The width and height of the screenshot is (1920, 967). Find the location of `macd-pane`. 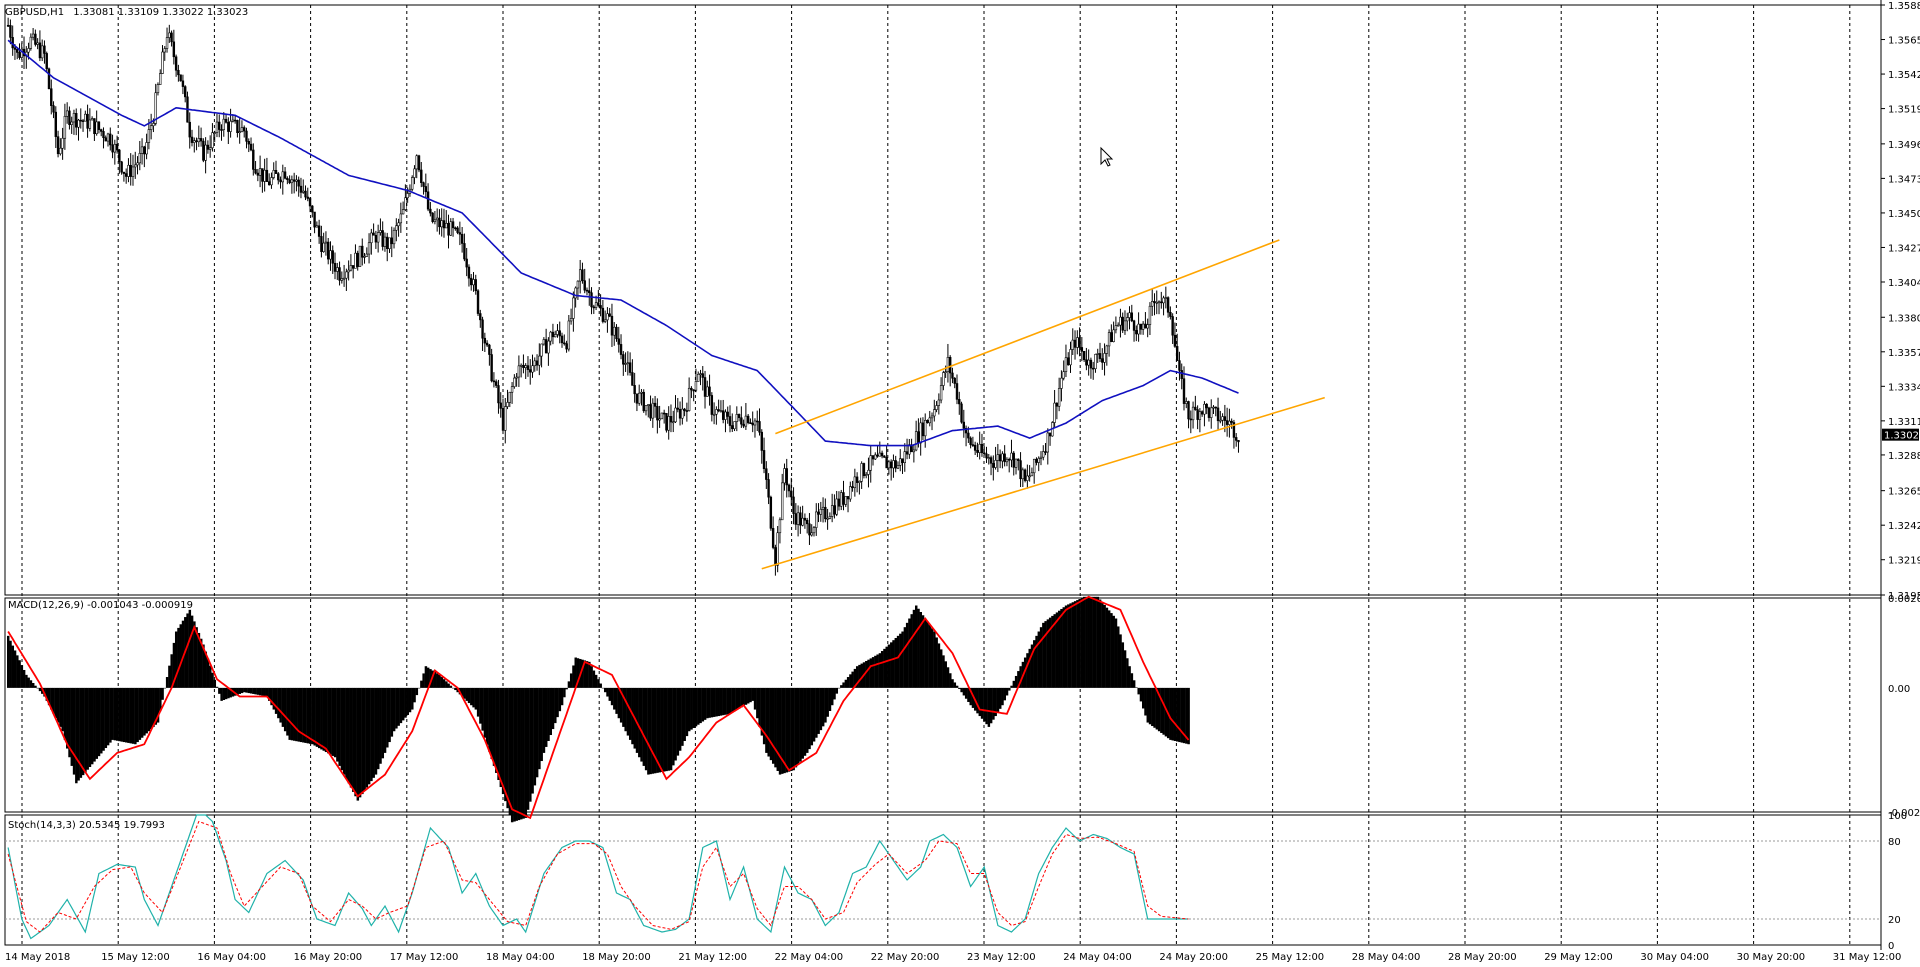

macd-pane is located at coordinates (598, 709).